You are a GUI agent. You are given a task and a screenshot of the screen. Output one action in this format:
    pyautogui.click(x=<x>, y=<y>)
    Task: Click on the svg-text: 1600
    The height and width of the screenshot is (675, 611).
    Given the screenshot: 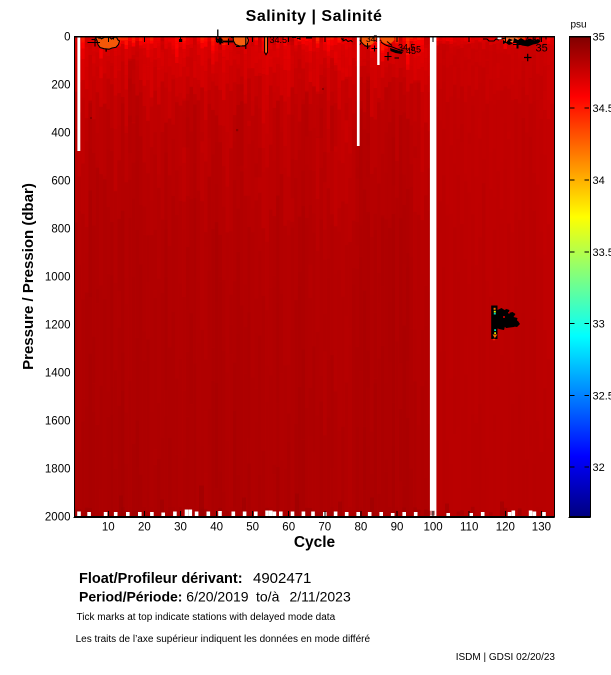 What is the action you would take?
    pyautogui.click(x=58, y=422)
    